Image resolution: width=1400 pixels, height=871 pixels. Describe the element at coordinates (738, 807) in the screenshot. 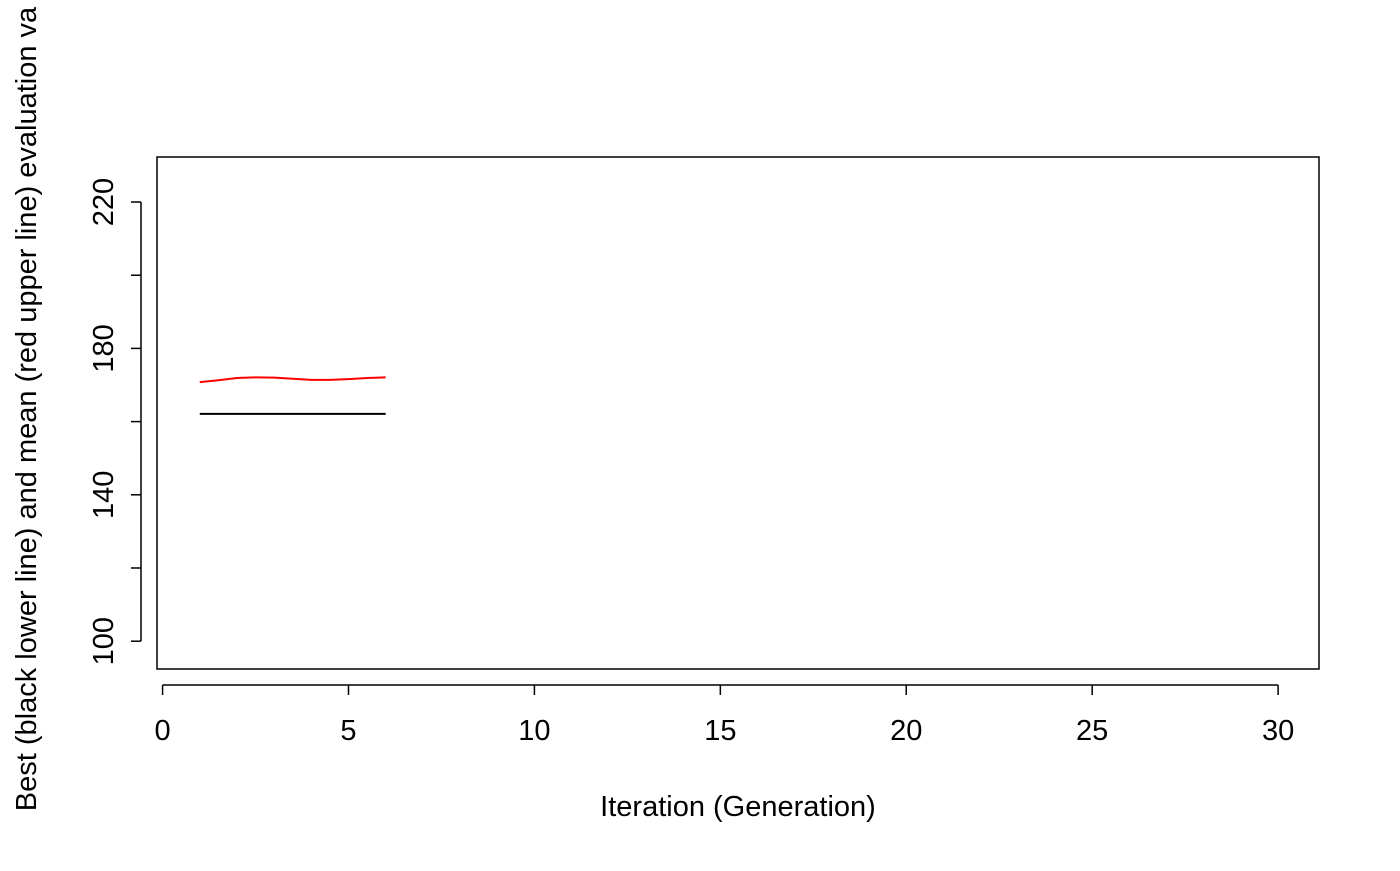

I see `x-axis-label: Iteration (Generation)` at that location.